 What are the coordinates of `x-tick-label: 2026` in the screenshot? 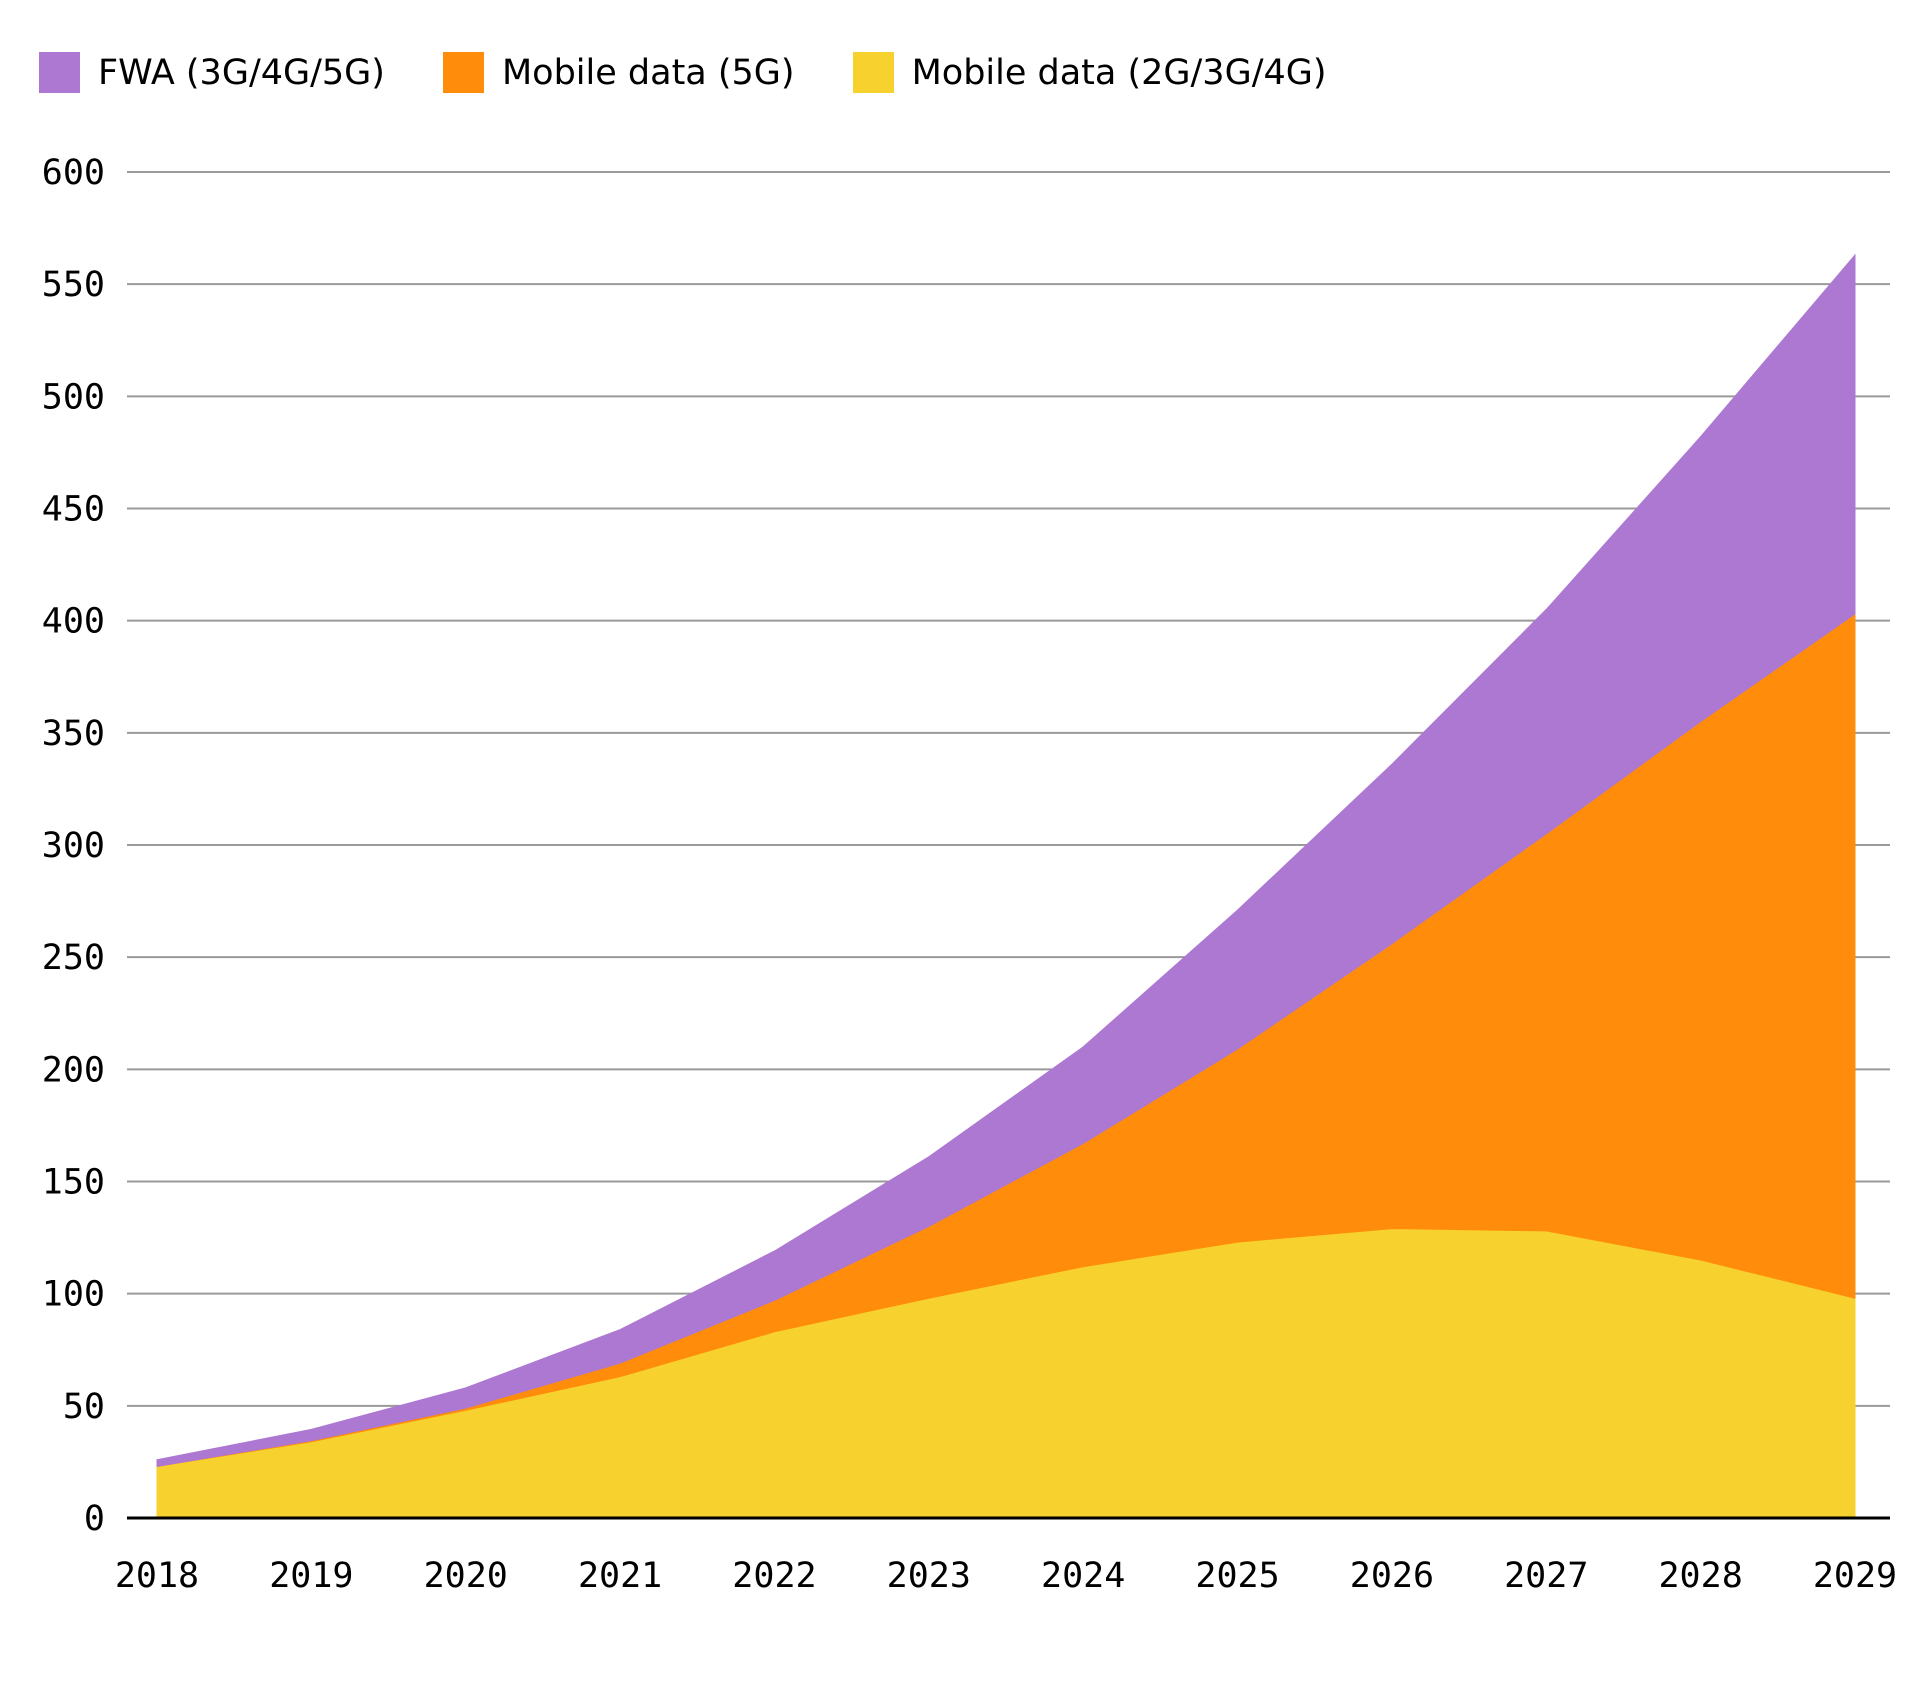 It's located at (1392, 1576).